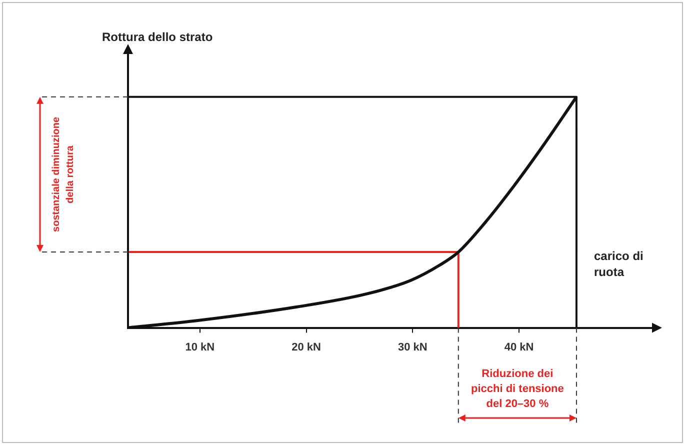  Describe the element at coordinates (413, 347) in the screenshot. I see `x-tick-label: 30 kN` at that location.